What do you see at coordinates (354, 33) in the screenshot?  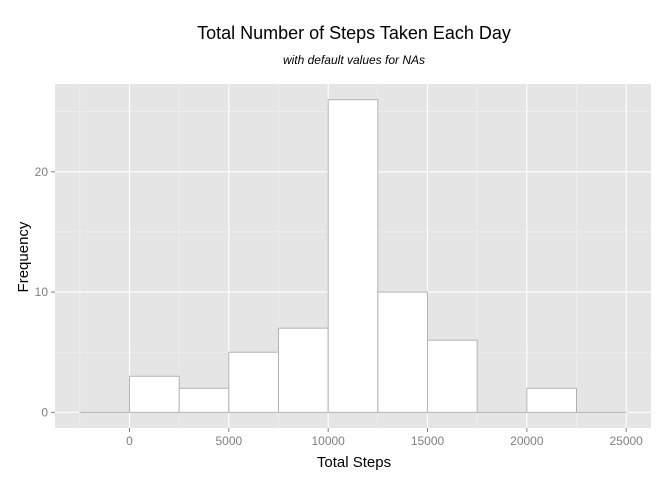 I see `chart-title: Total Number of Steps Taken Each Day` at bounding box center [354, 33].